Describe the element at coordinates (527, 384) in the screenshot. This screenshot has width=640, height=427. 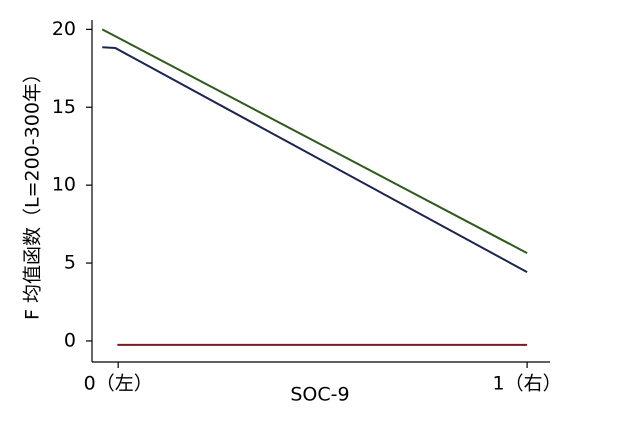
I see `x-tick-label: 1（右）` at that location.